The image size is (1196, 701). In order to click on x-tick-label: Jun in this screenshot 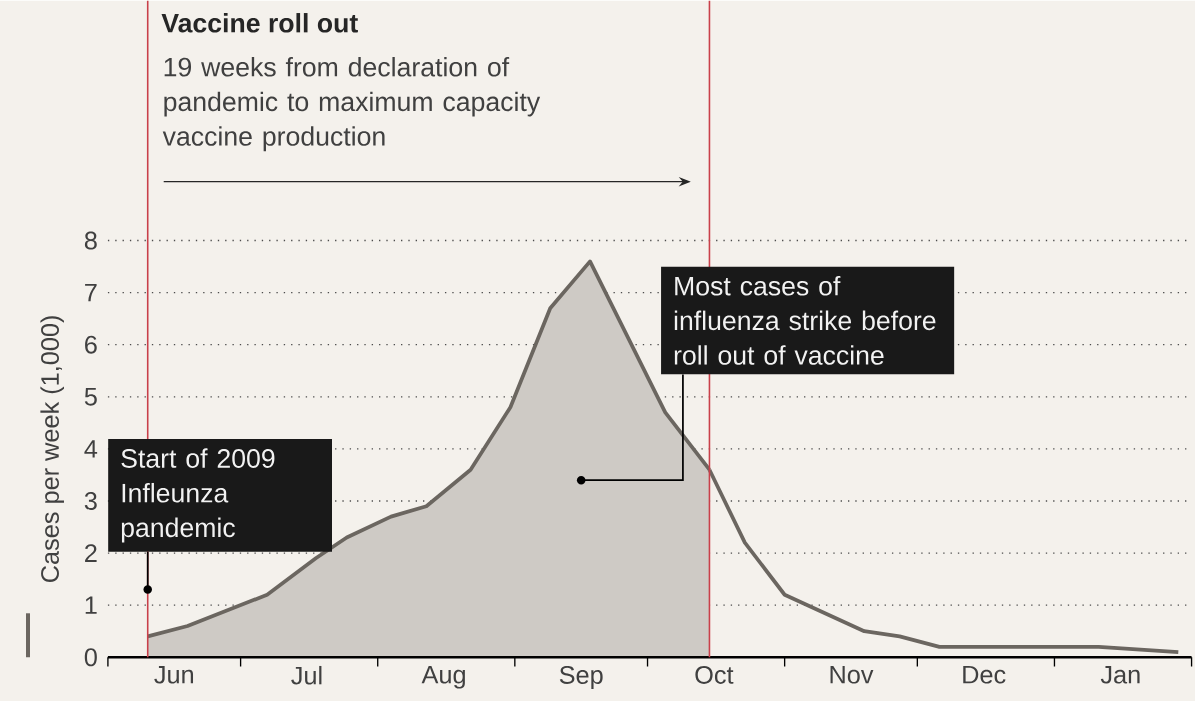, I will do `click(174, 674)`.